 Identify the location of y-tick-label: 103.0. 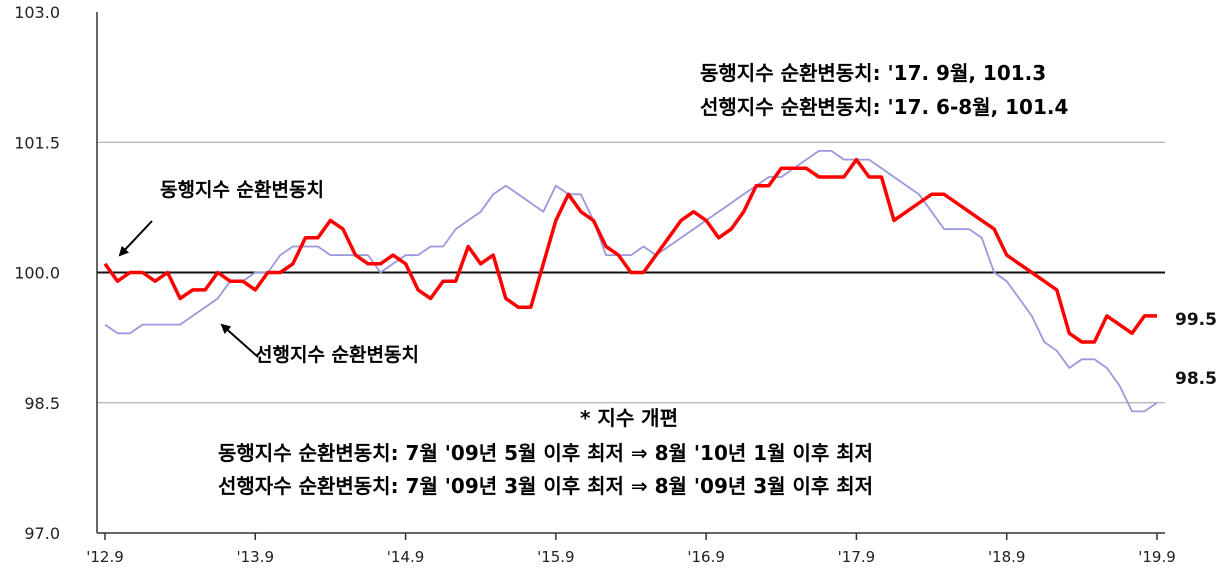
(37, 12).